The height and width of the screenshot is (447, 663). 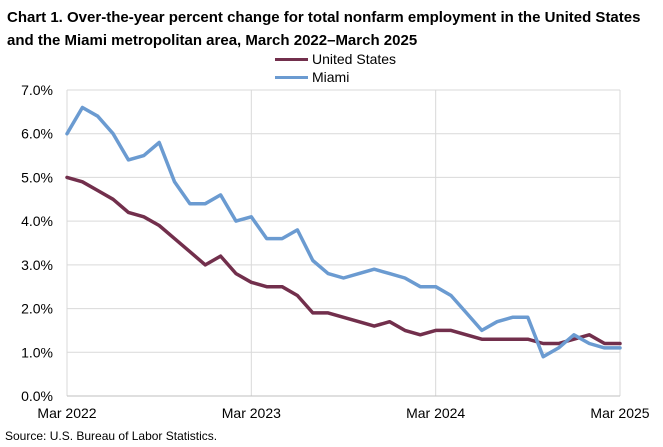 I want to click on x-tick-label: Mar 2023, so click(x=251, y=413).